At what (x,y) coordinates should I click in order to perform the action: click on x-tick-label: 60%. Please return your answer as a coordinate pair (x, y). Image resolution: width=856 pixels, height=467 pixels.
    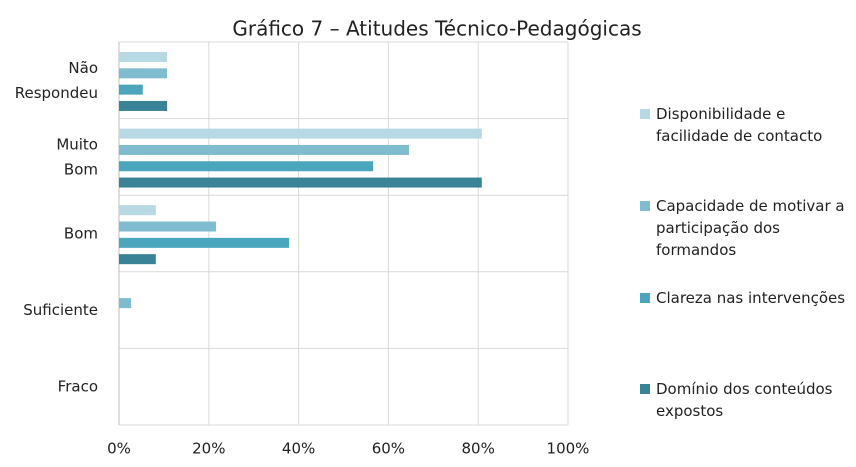
    Looking at the image, I should click on (388, 449).